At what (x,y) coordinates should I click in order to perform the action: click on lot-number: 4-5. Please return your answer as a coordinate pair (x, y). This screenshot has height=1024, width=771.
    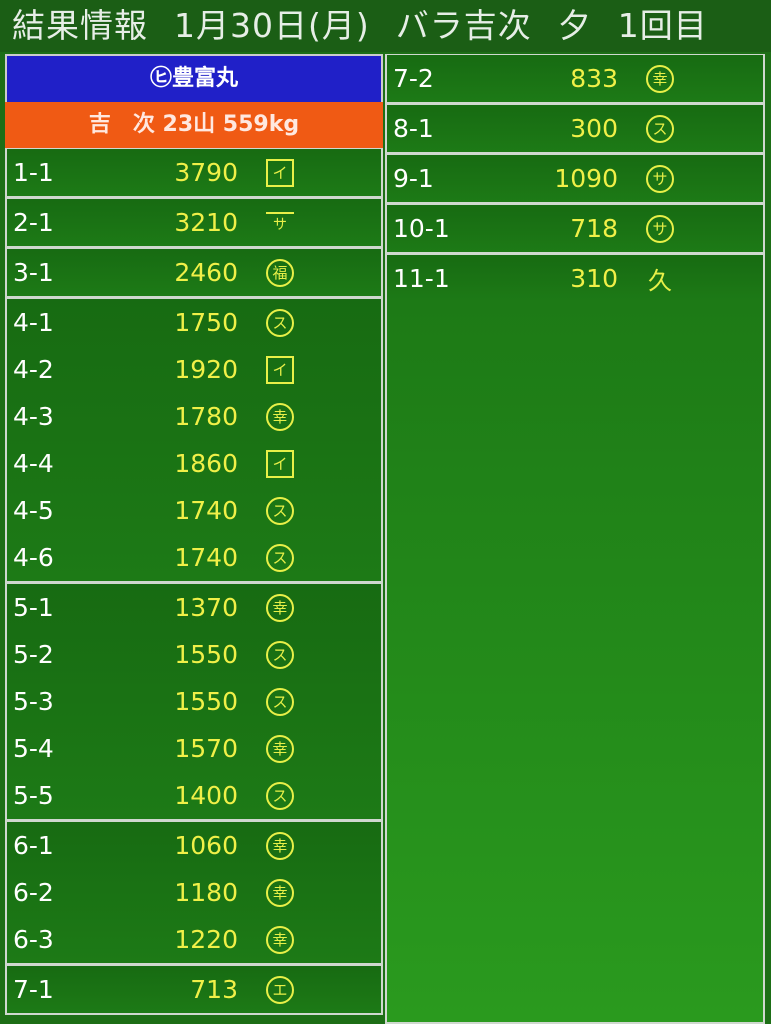
    Looking at the image, I should click on (33, 510).